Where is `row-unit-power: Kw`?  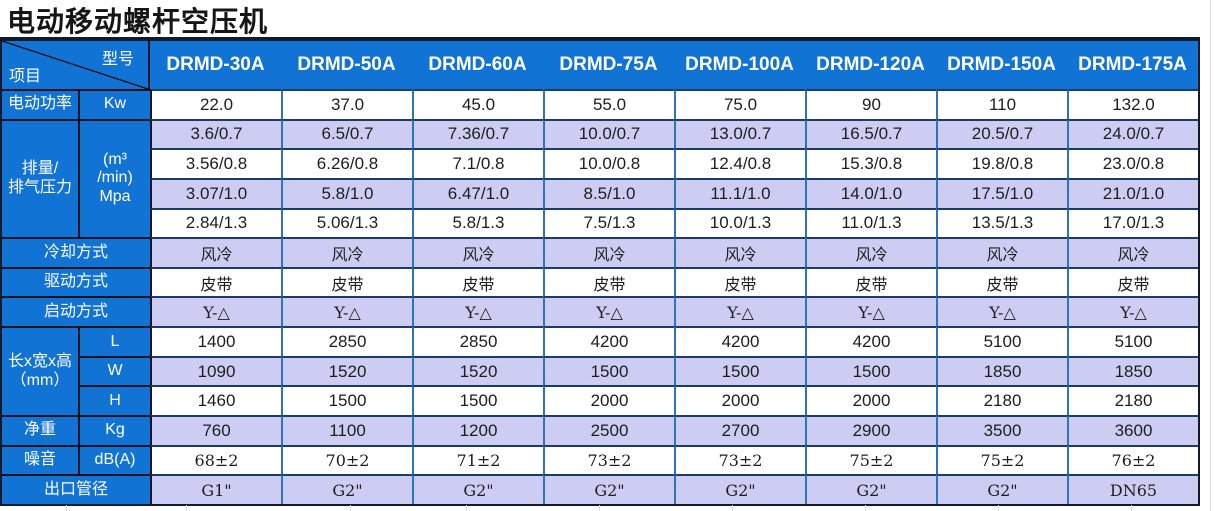
row-unit-power: Kw is located at coordinates (114, 104).